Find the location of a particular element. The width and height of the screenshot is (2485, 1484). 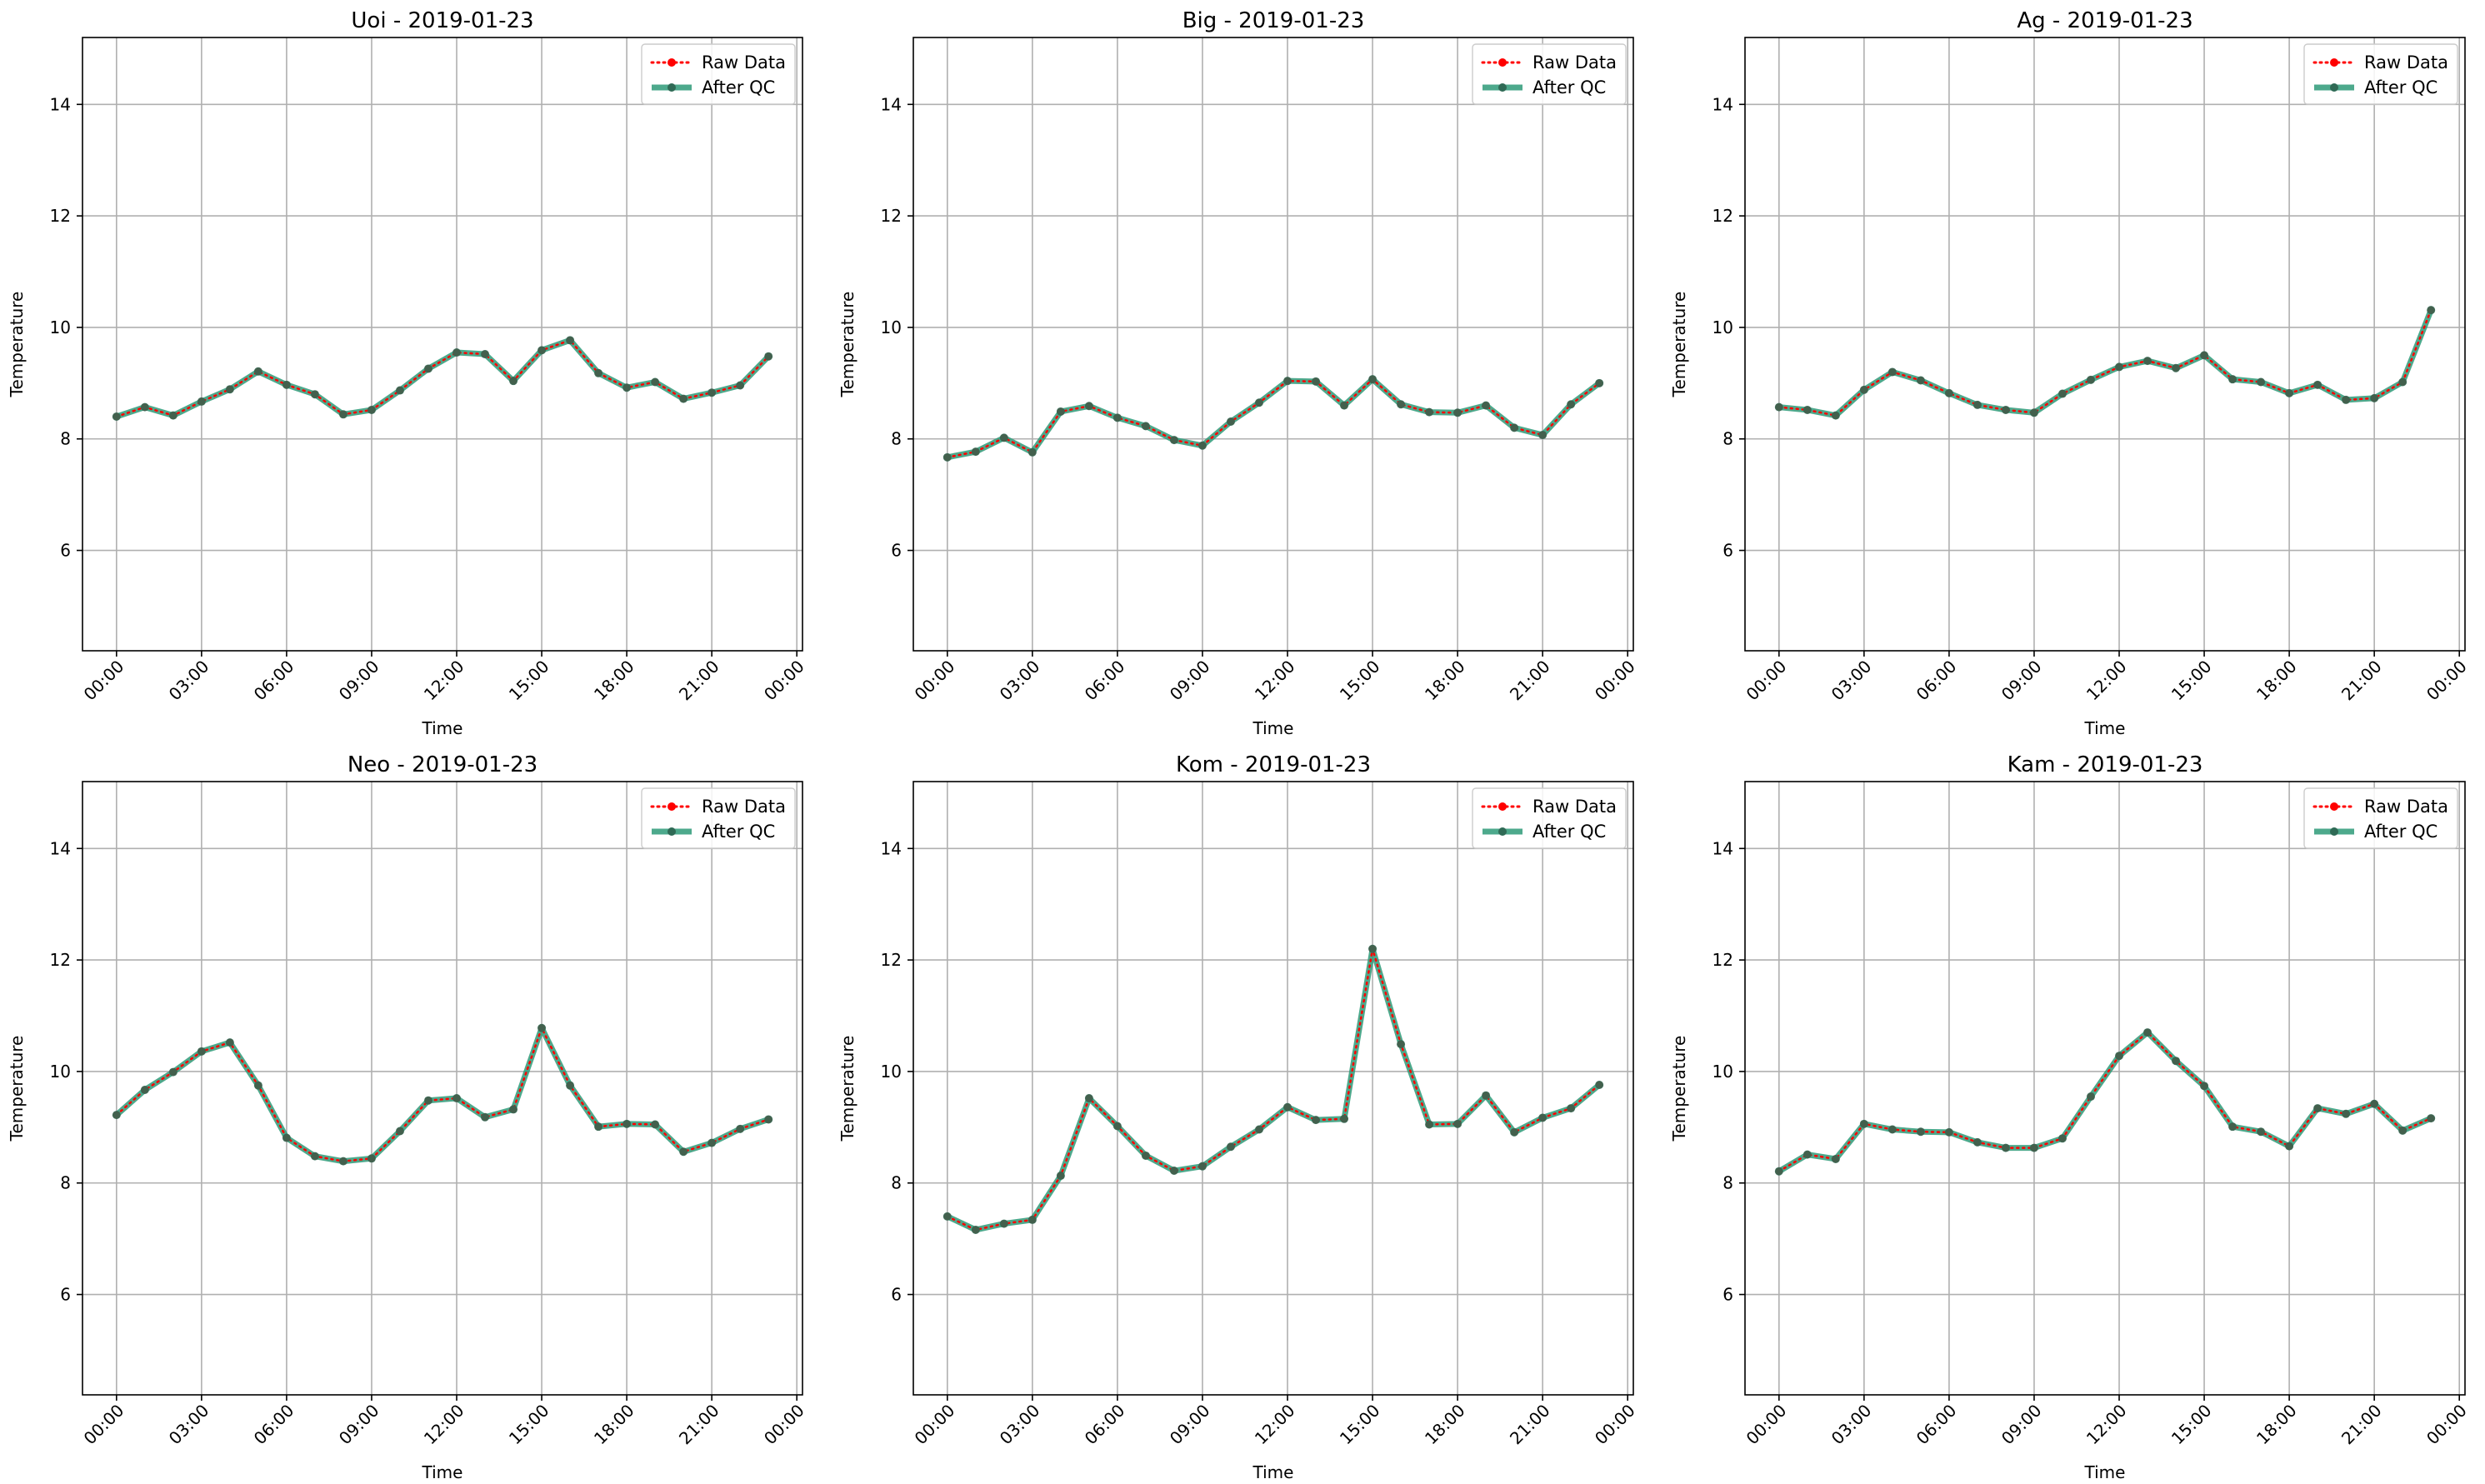

subplot-title: Big - 2019-01-23 is located at coordinates (1273, 20).